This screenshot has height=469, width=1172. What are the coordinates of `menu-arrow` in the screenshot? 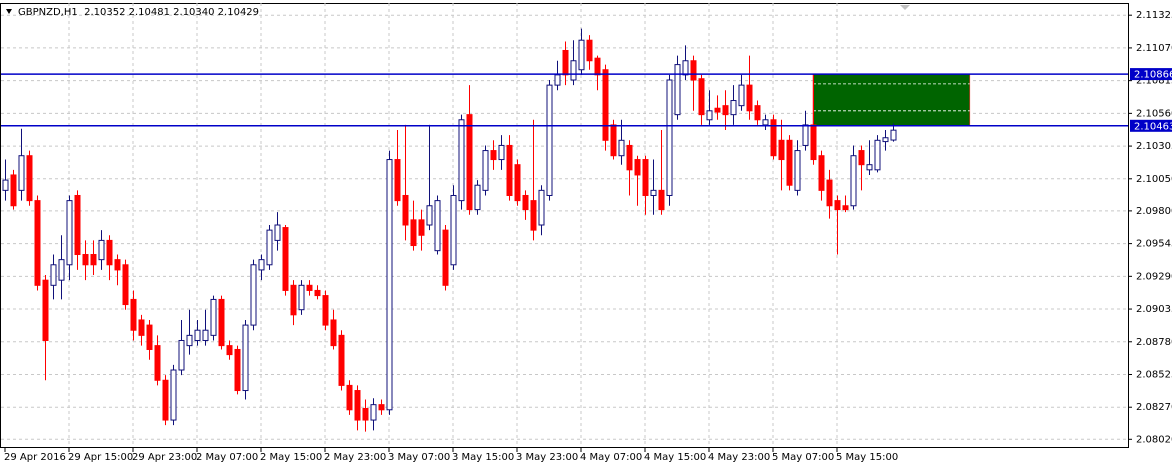 It's located at (9, 11).